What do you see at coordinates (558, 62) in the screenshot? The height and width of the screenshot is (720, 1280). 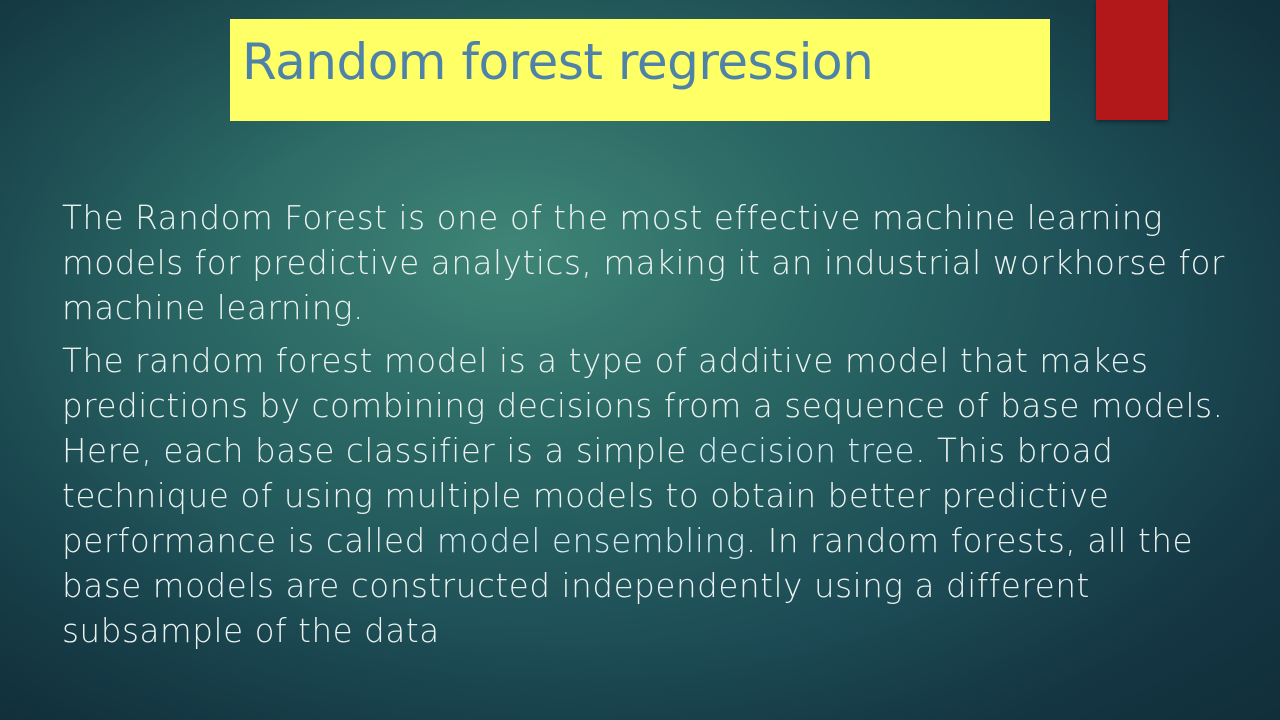 I see `slide-title: Random forest regression` at bounding box center [558, 62].